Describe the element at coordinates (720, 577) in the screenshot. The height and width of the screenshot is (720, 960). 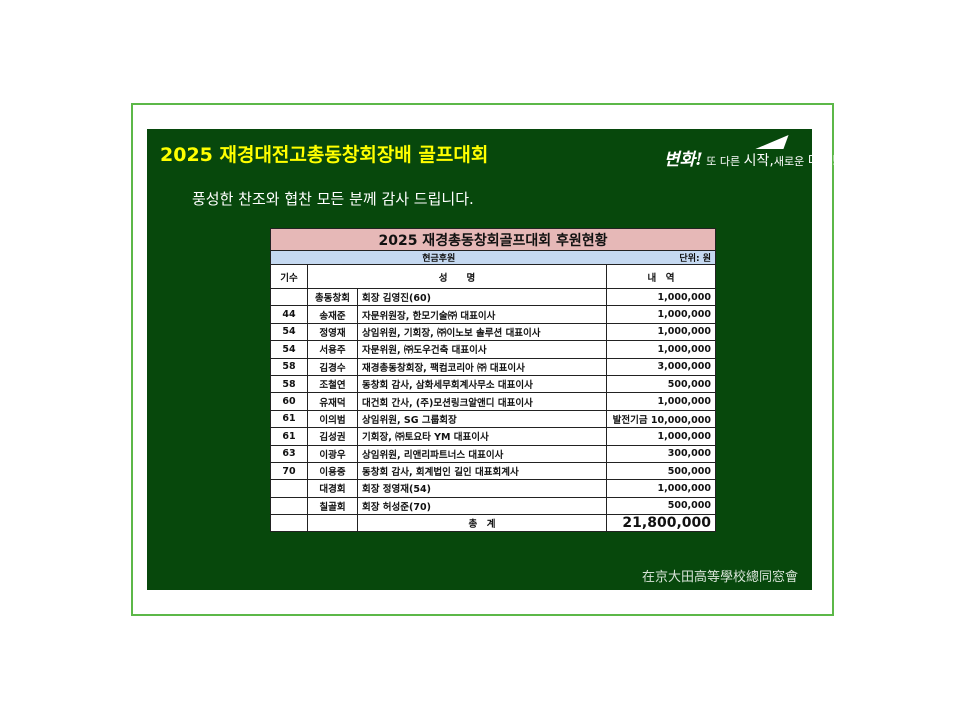
I see `organization-name: 在京大田高等學校總同窓會` at that location.